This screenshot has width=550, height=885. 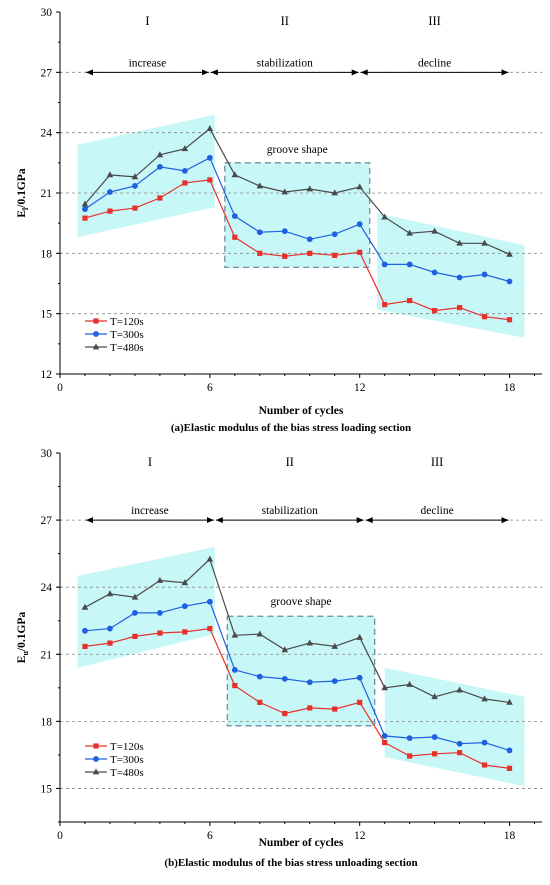 I want to click on x-tick-label-12: 12, so click(x=360, y=388).